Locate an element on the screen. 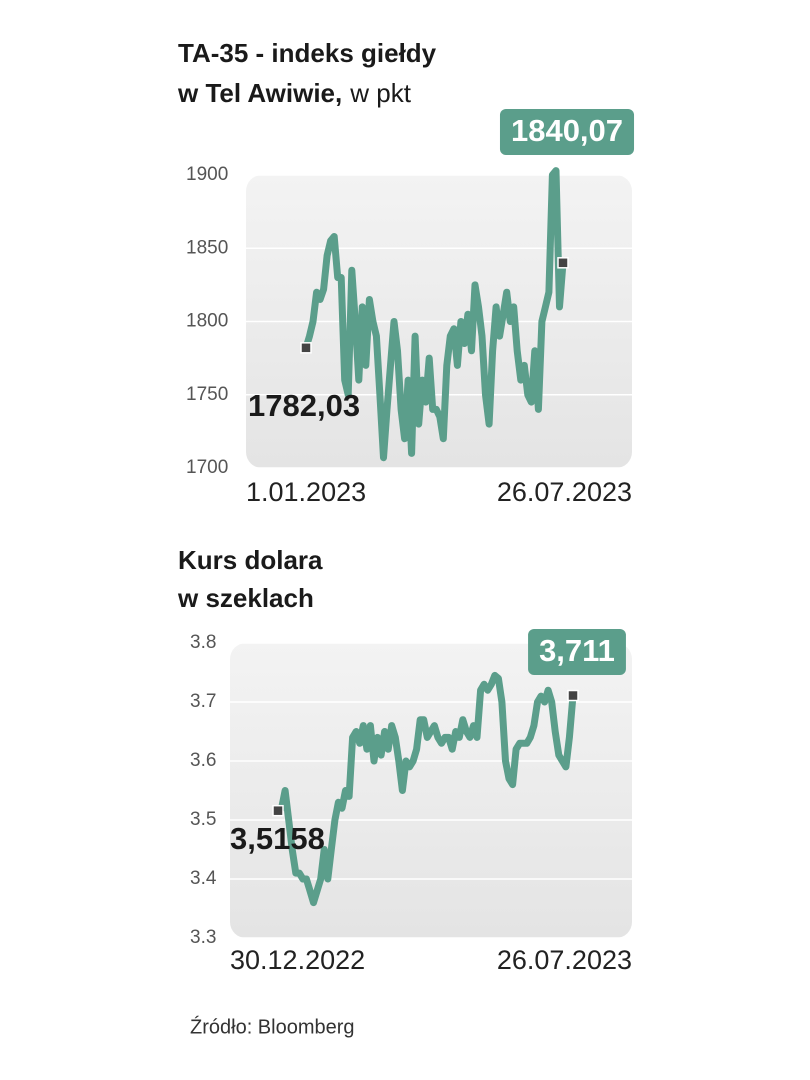  title-unit: w pkt is located at coordinates (380, 93).